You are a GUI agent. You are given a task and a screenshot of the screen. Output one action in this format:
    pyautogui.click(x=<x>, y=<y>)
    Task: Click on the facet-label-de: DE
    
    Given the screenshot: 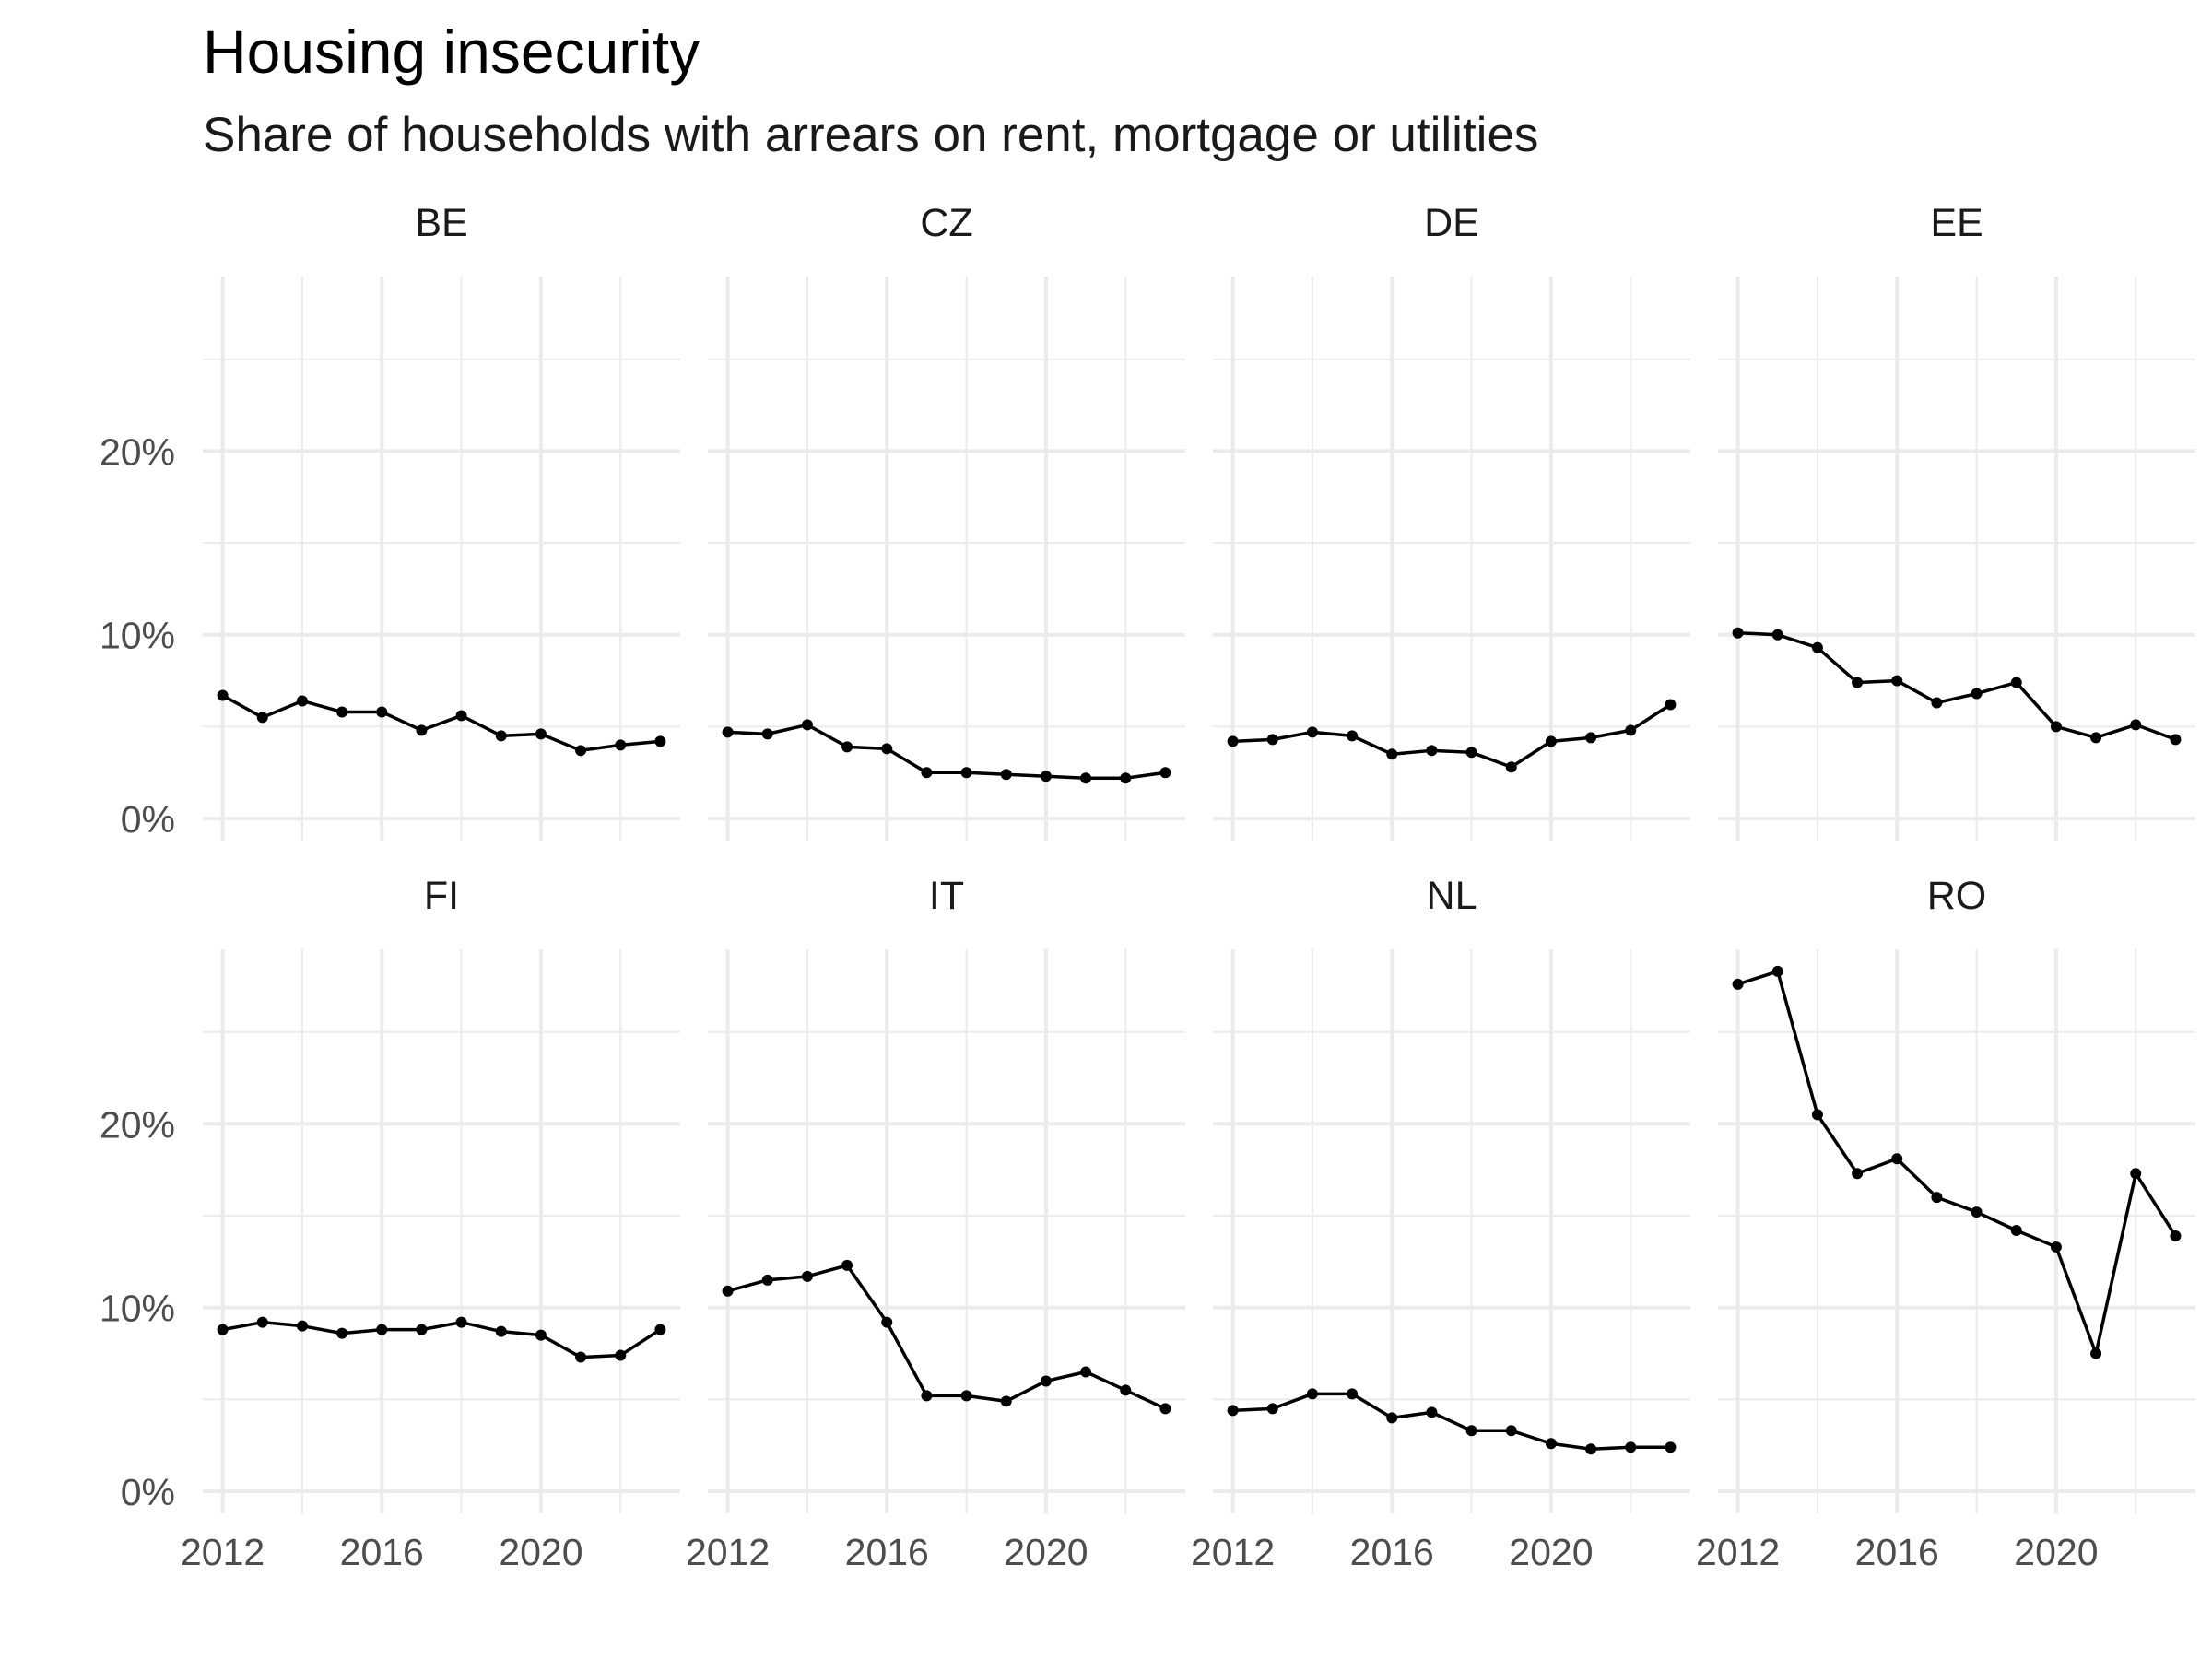 What is the action you would take?
    pyautogui.click(x=1451, y=223)
    